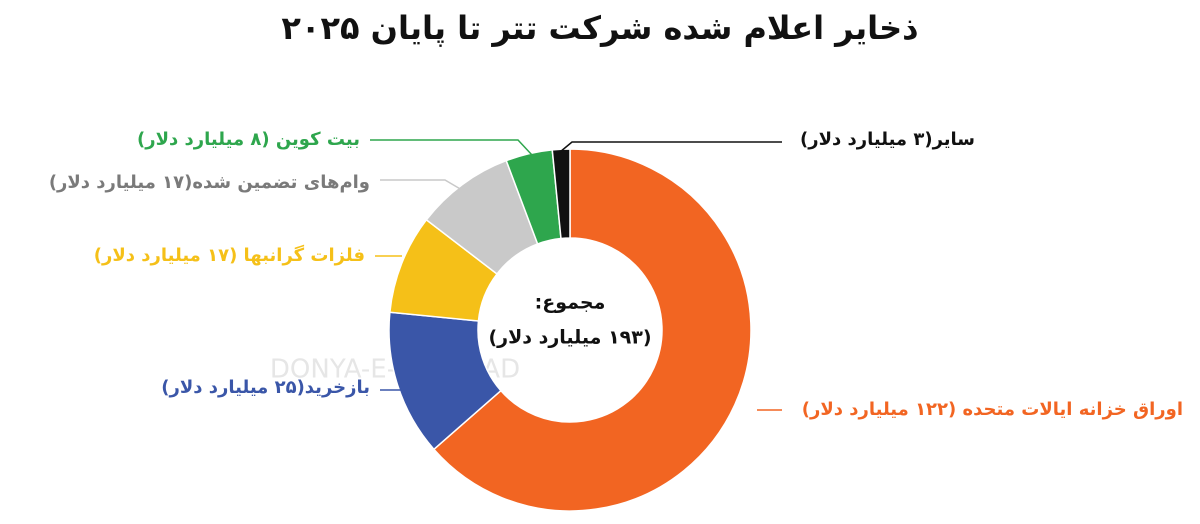  Describe the element at coordinates (569, 338) in the screenshot. I see `center-label: (۱۹۳ میلیارد دلار)` at that location.